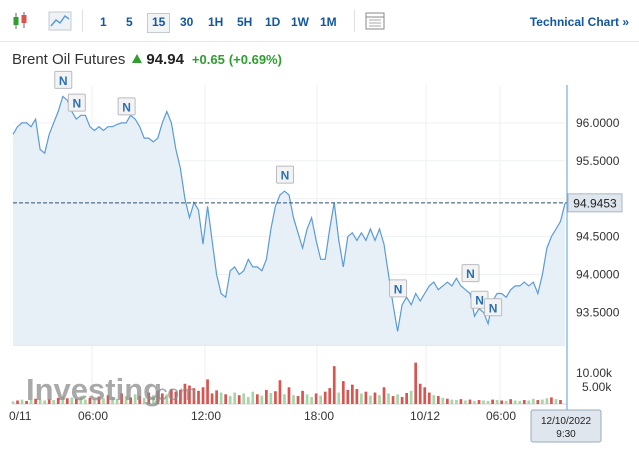 The width and height of the screenshot is (639, 450). Describe the element at coordinates (595, 203) in the screenshot. I see `current-price-tag-box` at that location.